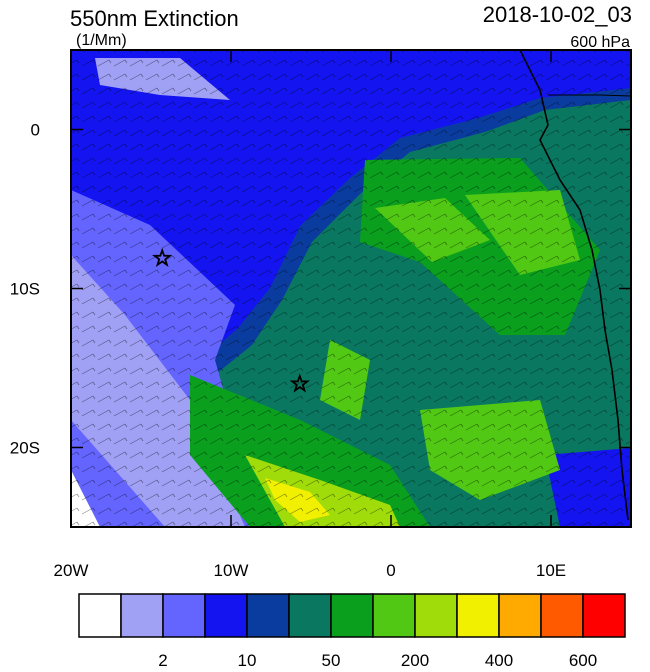 The height and width of the screenshot is (672, 650). What do you see at coordinates (499, 659) in the screenshot?
I see `colorbar-label: 400` at bounding box center [499, 659].